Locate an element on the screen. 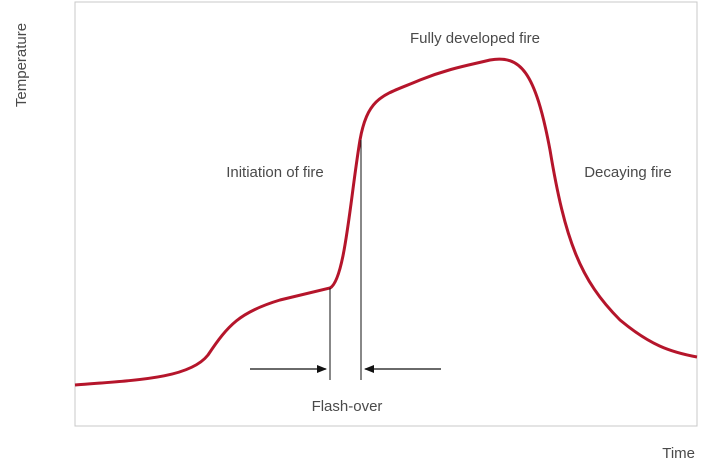 This screenshot has width=710, height=466. label: Decaying fire is located at coordinates (628, 172).